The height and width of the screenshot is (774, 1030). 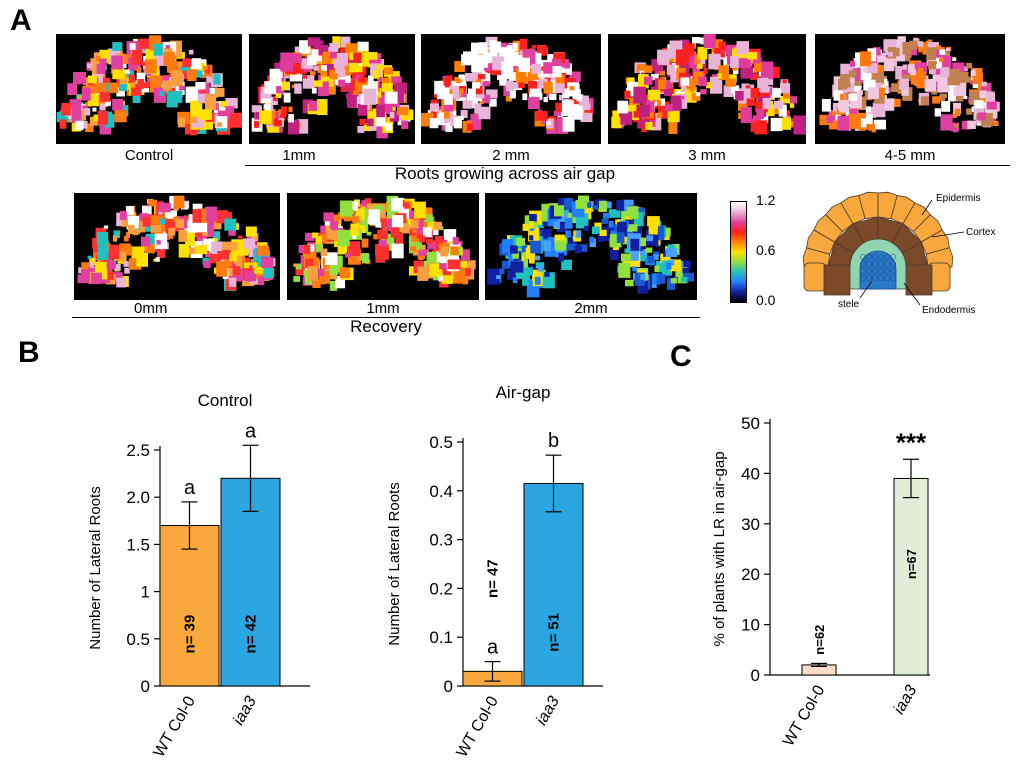 I want to click on significance-label: ***, so click(x=911, y=442).